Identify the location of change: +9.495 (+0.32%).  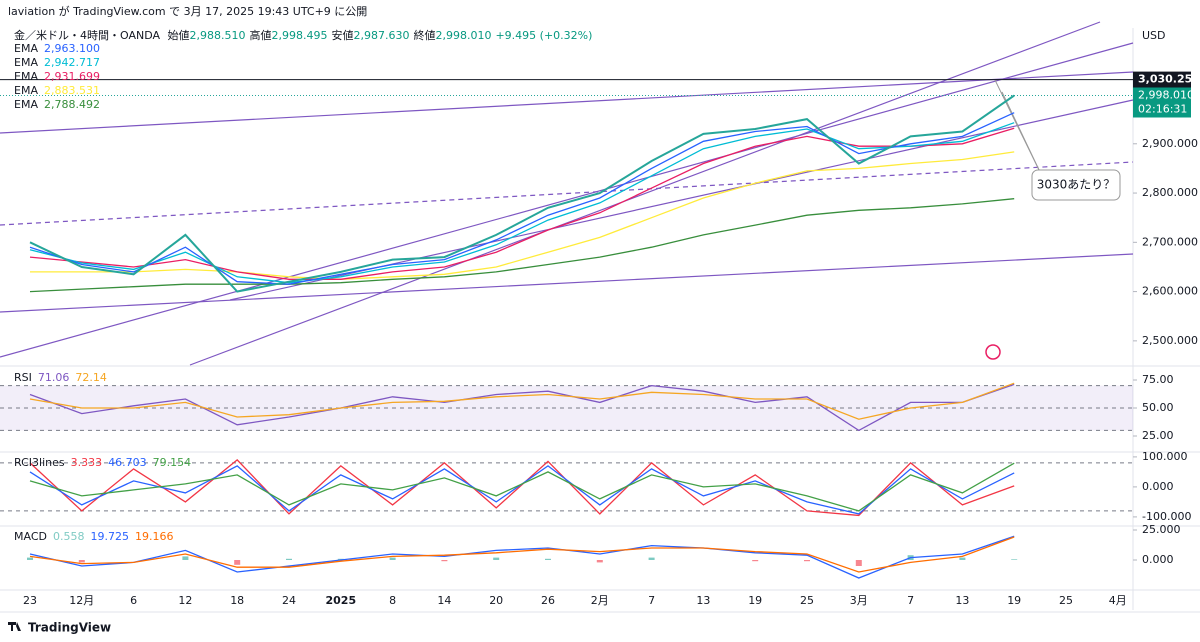
(543, 35).